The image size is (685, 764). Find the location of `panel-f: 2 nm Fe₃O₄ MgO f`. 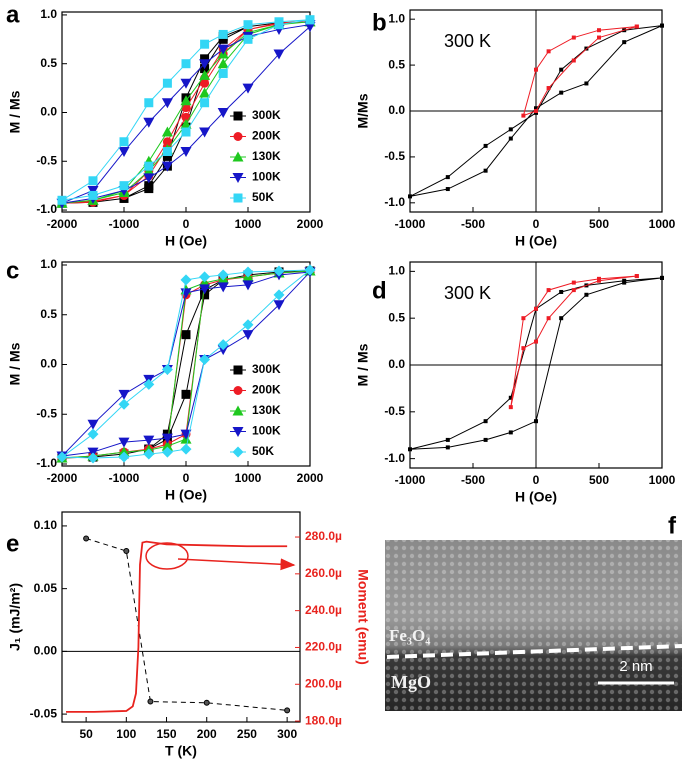

panel-f: 2 nm Fe₃O₄ MgO f is located at coordinates (534, 611).